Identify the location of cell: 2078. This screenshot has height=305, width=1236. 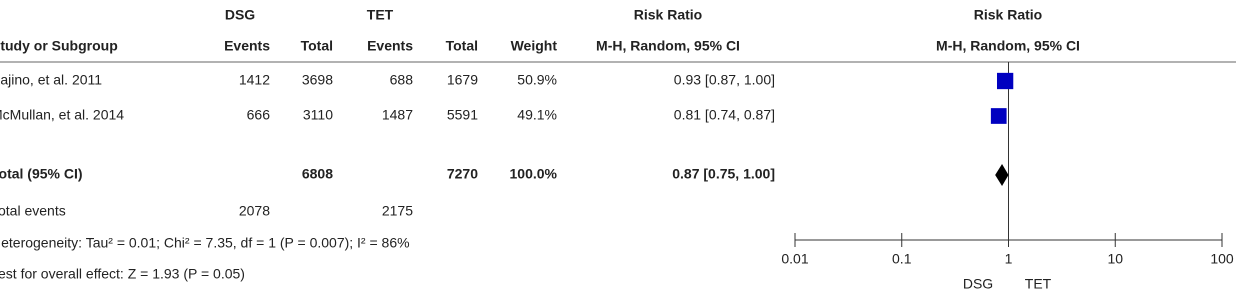
(254, 211).